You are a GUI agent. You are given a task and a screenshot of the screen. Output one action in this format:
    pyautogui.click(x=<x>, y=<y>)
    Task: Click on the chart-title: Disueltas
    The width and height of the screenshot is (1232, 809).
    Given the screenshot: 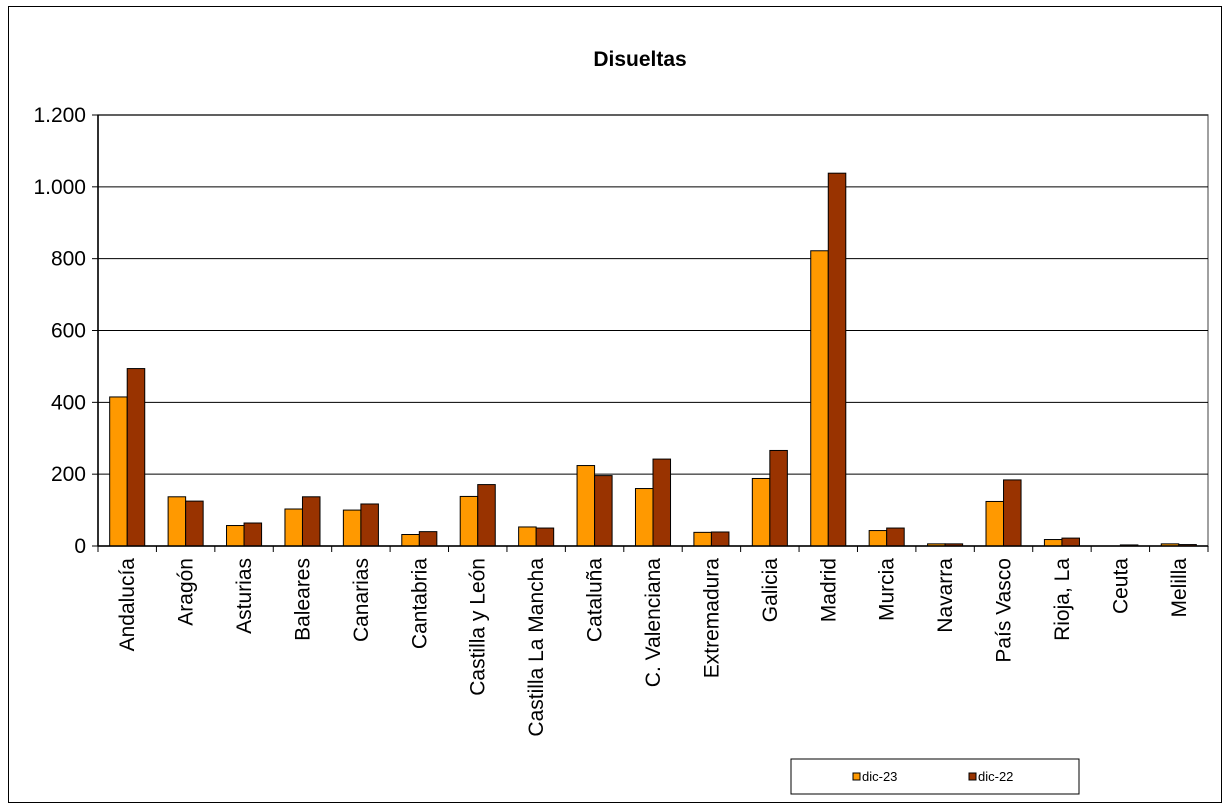 What is the action you would take?
    pyautogui.click(x=639, y=59)
    